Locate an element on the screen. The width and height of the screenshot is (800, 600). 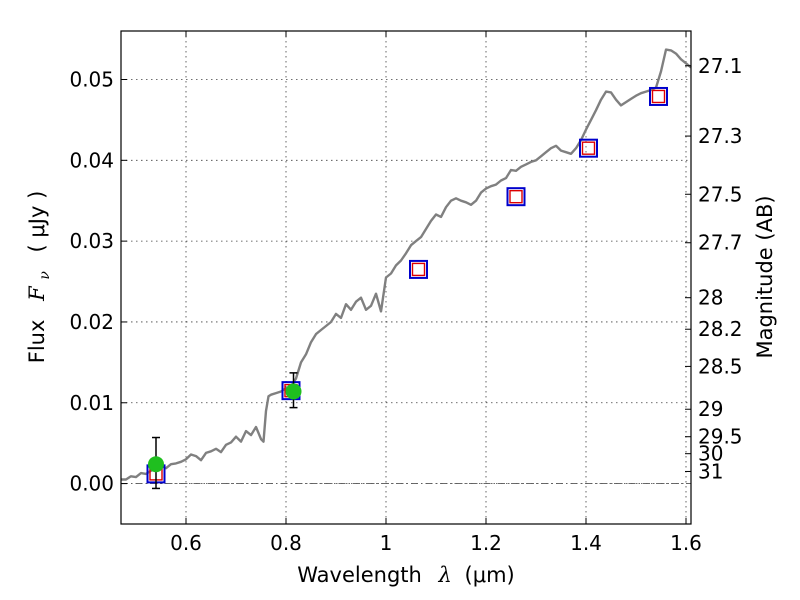
y2-tick-label-5: 28.2 is located at coordinates (720, 329).